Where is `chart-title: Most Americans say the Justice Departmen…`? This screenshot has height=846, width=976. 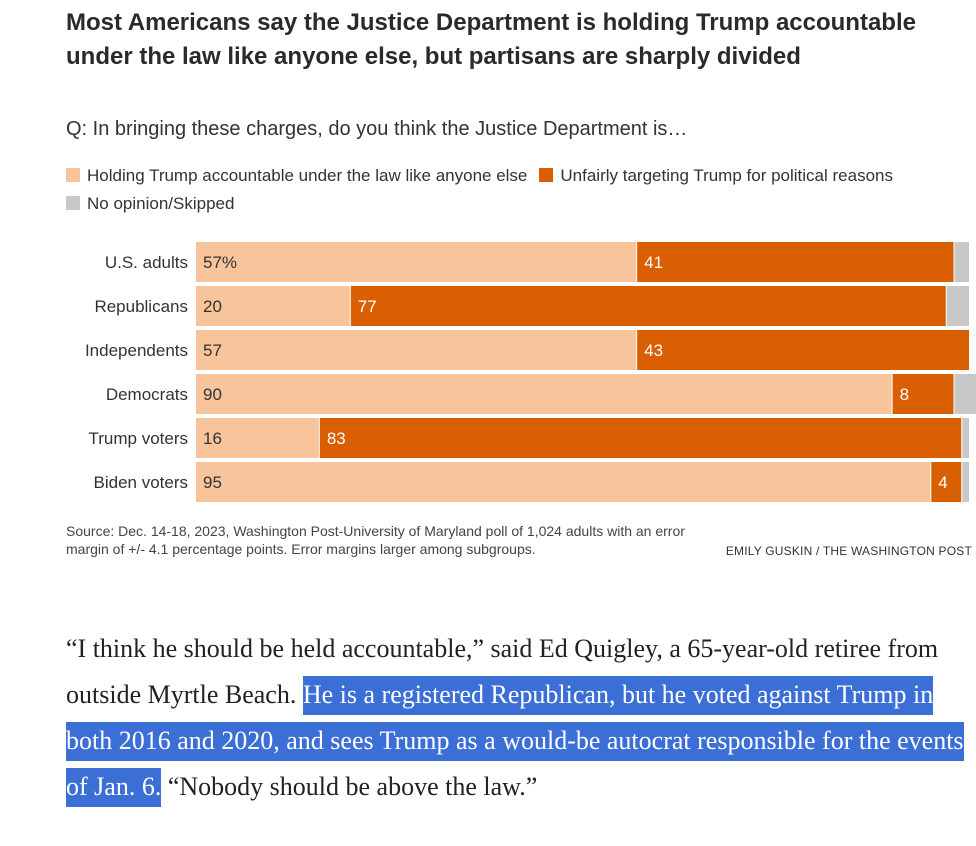 chart-title: Most Americans say the Justice Departmen… is located at coordinates (491, 39).